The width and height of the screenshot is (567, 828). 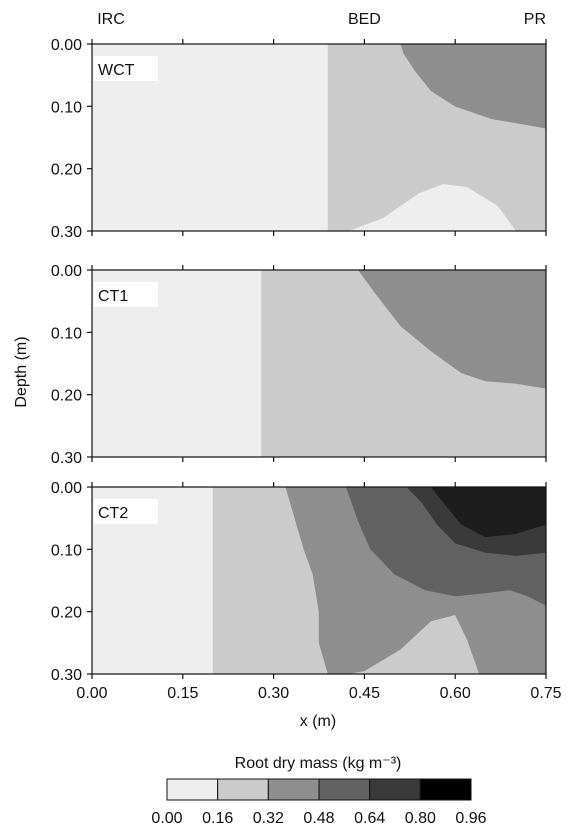 What do you see at coordinates (111, 19) in the screenshot?
I see `top-label-irc: IRC` at bounding box center [111, 19].